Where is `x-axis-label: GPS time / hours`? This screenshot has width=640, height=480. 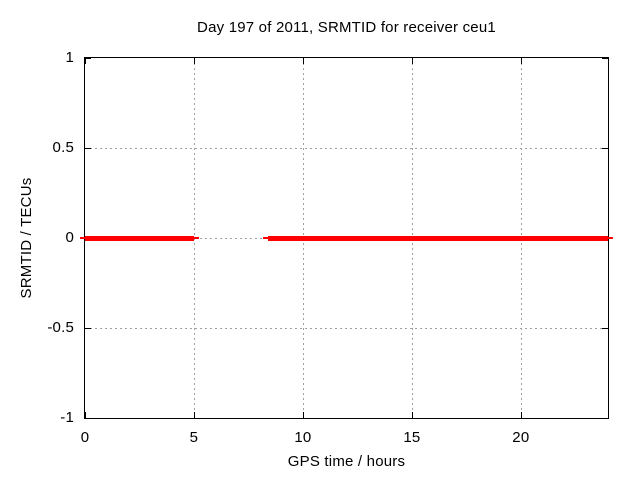 x-axis-label: GPS time / hours is located at coordinates (346, 461).